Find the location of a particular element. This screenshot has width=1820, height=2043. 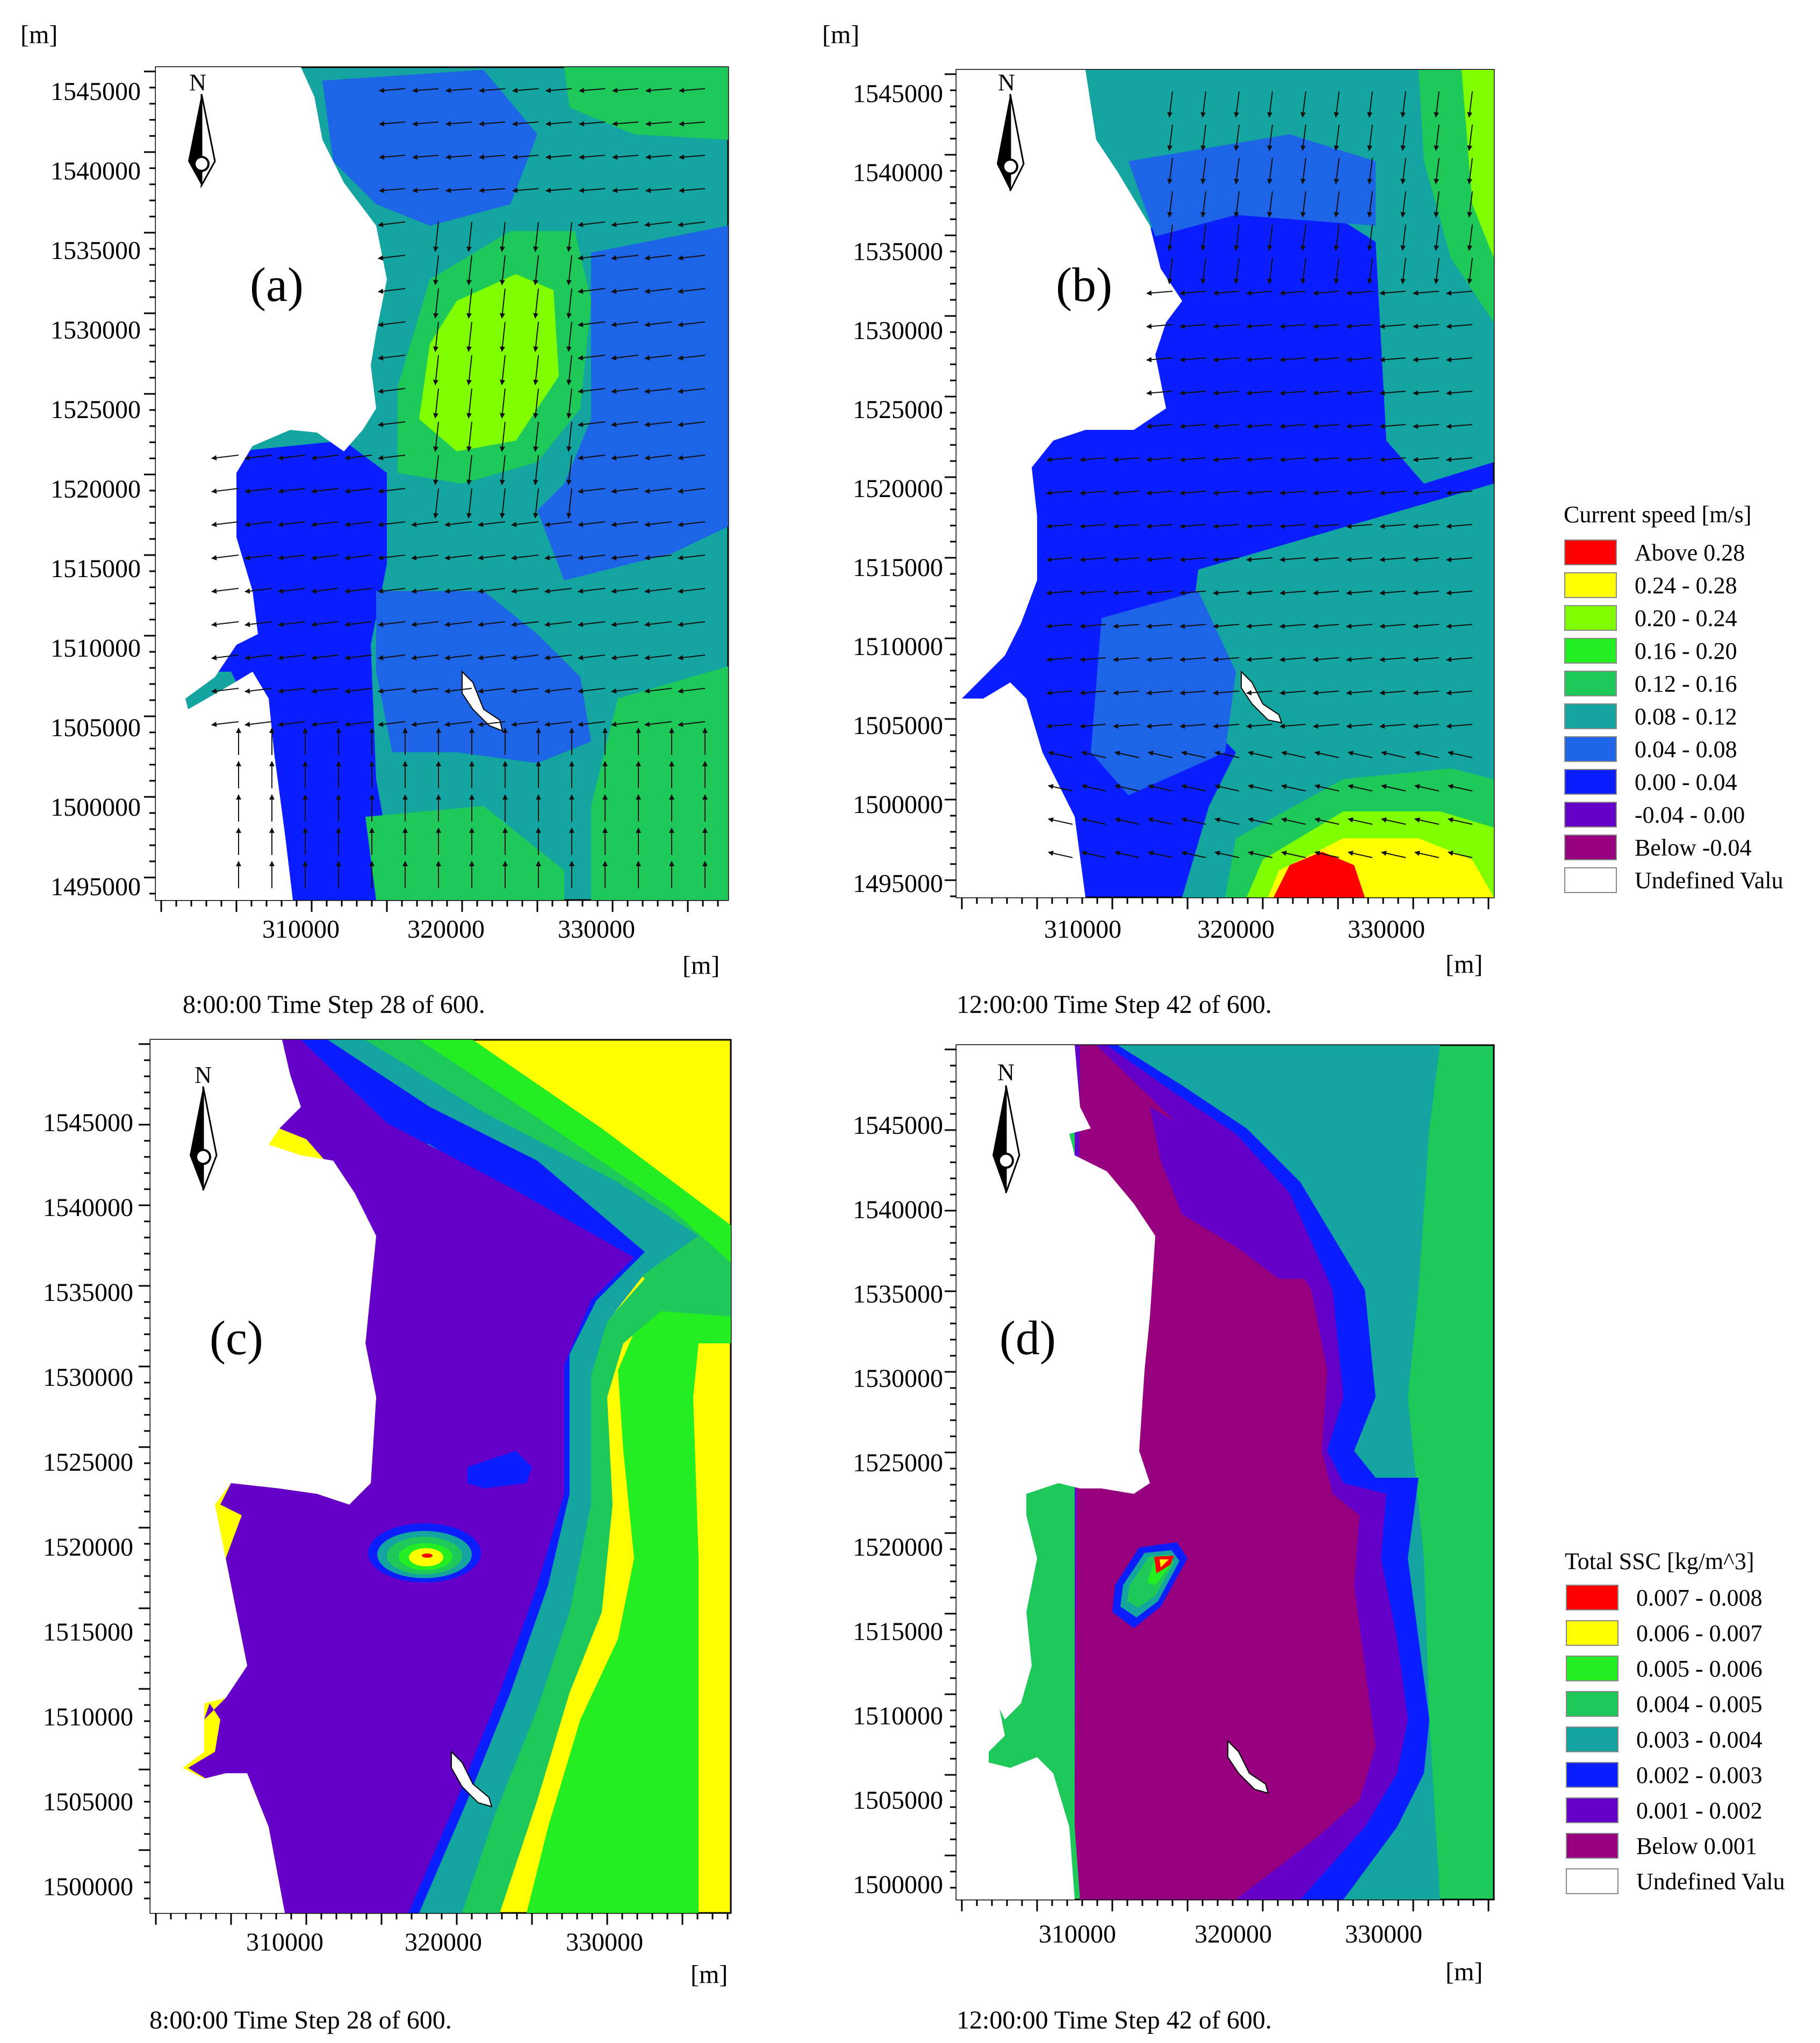

north-arrow-d: N is located at coordinates (1006, 1126).